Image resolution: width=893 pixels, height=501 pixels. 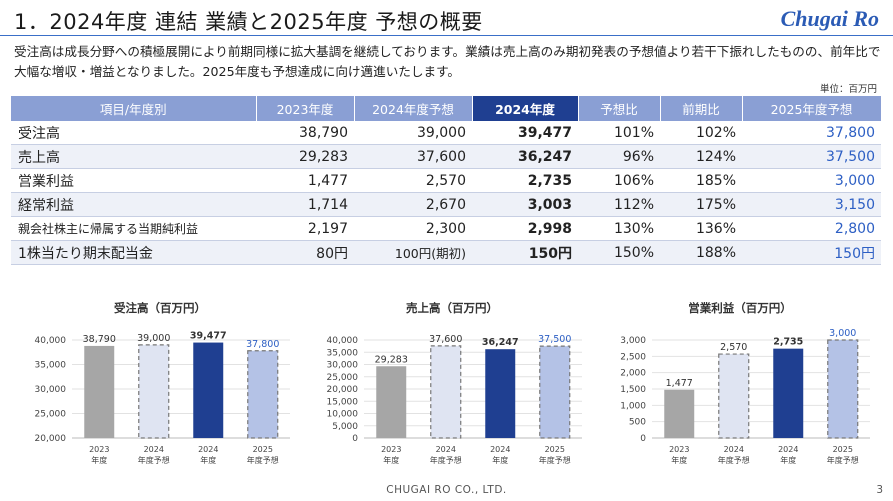 I want to click on row-label: 1株当たり期末配当金, so click(x=133, y=252).